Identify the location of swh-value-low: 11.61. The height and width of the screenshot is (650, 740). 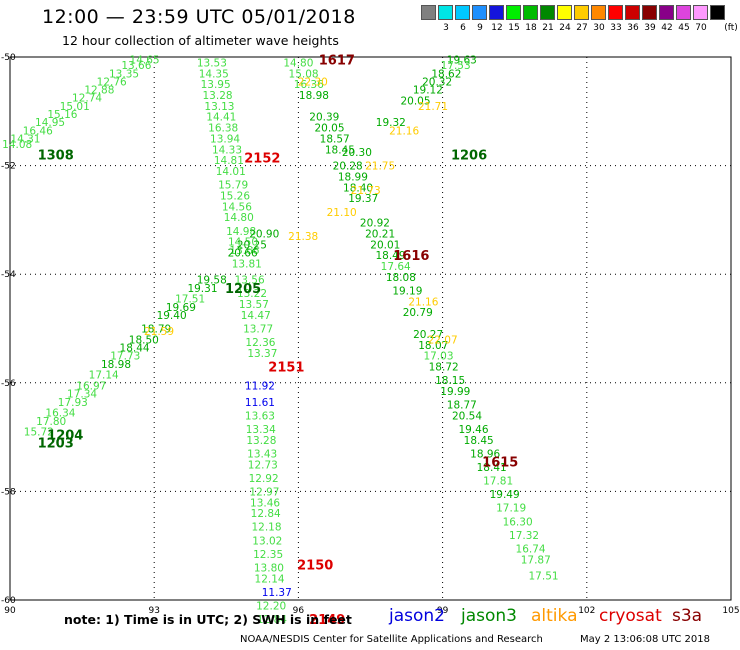
(260, 403).